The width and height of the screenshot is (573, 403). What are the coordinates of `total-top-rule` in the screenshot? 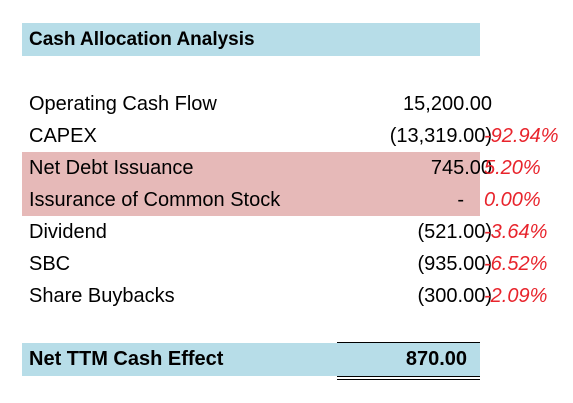 It's located at (408, 342).